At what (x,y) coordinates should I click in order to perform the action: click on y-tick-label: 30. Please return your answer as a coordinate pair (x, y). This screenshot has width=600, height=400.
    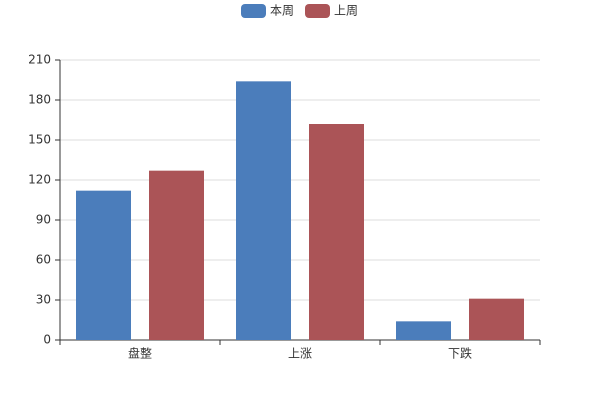
    Looking at the image, I should click on (43, 300).